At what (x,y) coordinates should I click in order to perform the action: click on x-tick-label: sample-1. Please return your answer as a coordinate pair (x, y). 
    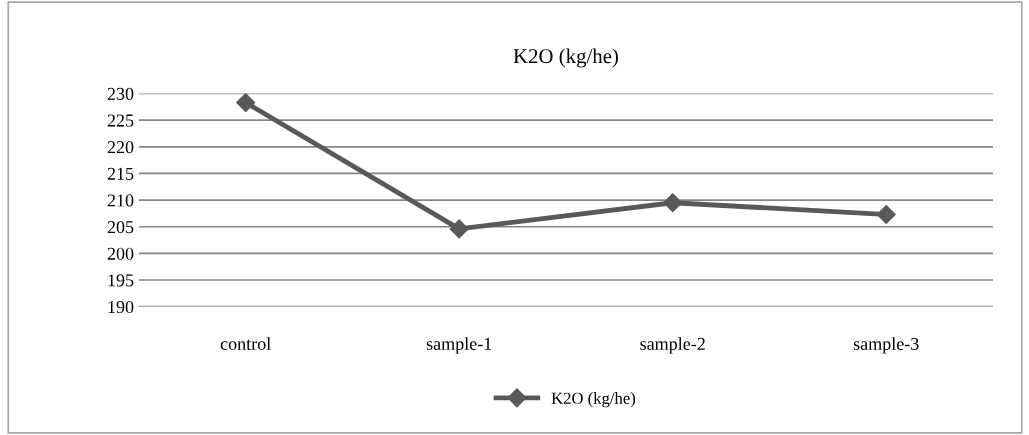
    Looking at the image, I should click on (459, 345).